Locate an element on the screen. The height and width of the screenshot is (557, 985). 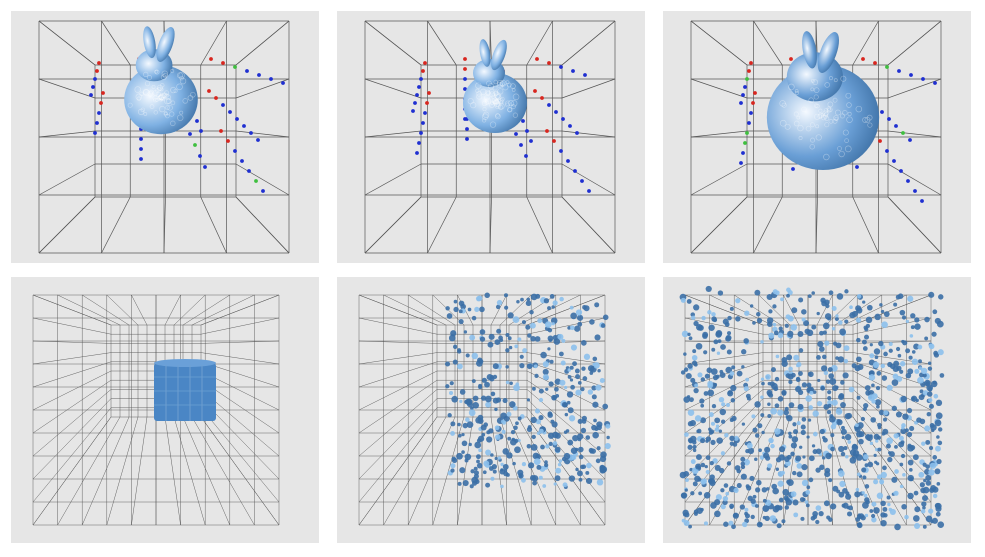
panel-cylinder-grid is located at coordinates (165, 410).